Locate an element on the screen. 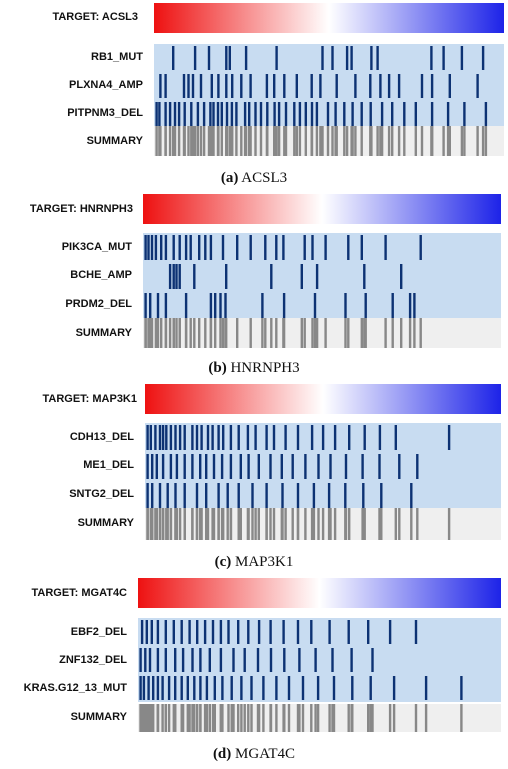 The image size is (508, 769). feature-row is located at coordinates (329, 114).